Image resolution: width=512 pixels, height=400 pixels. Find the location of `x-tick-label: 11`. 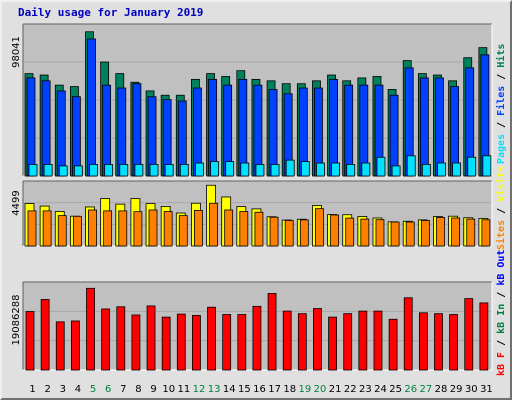

x-tick-label: 11 is located at coordinates (183, 389).